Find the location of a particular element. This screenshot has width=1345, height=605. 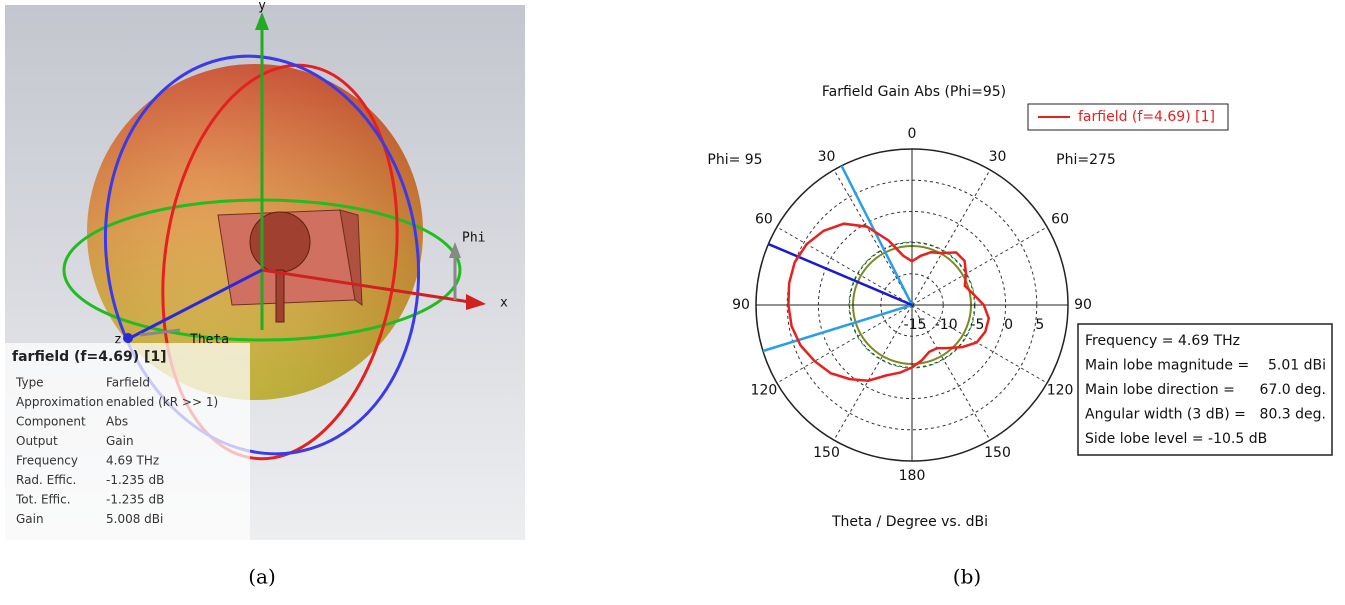

gain-curve is located at coordinates (889, 302).